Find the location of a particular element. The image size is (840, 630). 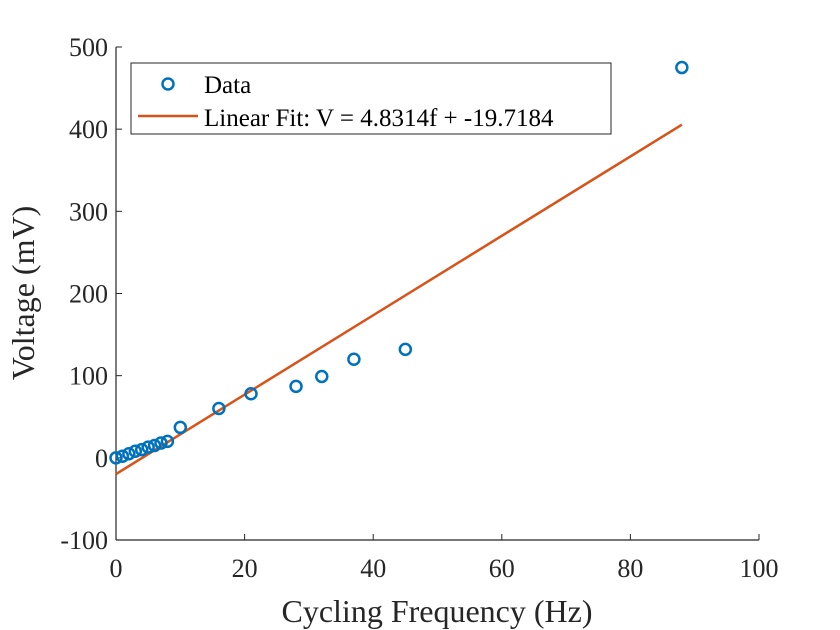

x-axis-label: Cycling Frequency (Hz) is located at coordinates (436, 611).